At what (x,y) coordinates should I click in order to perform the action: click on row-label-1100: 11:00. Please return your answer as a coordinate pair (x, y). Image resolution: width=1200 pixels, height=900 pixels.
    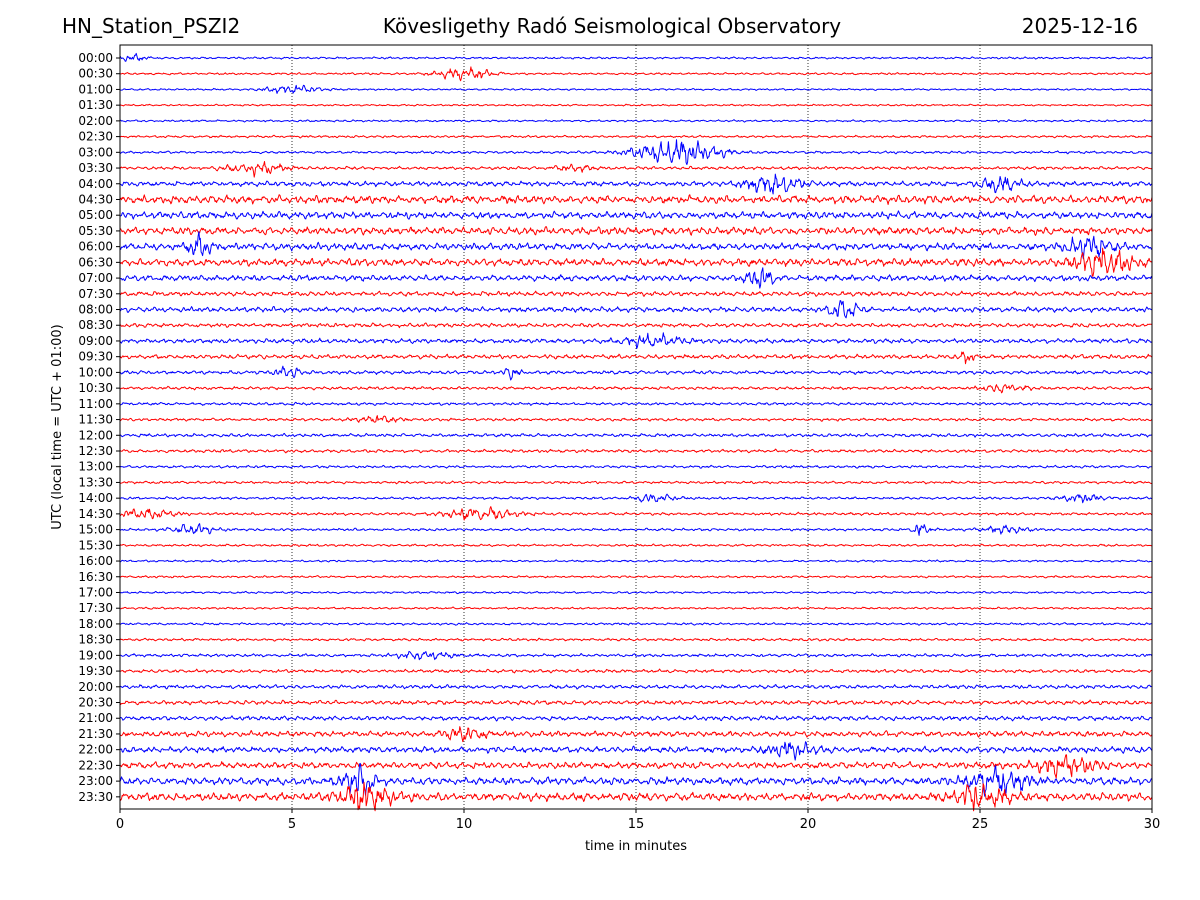
    Looking at the image, I should click on (95, 404).